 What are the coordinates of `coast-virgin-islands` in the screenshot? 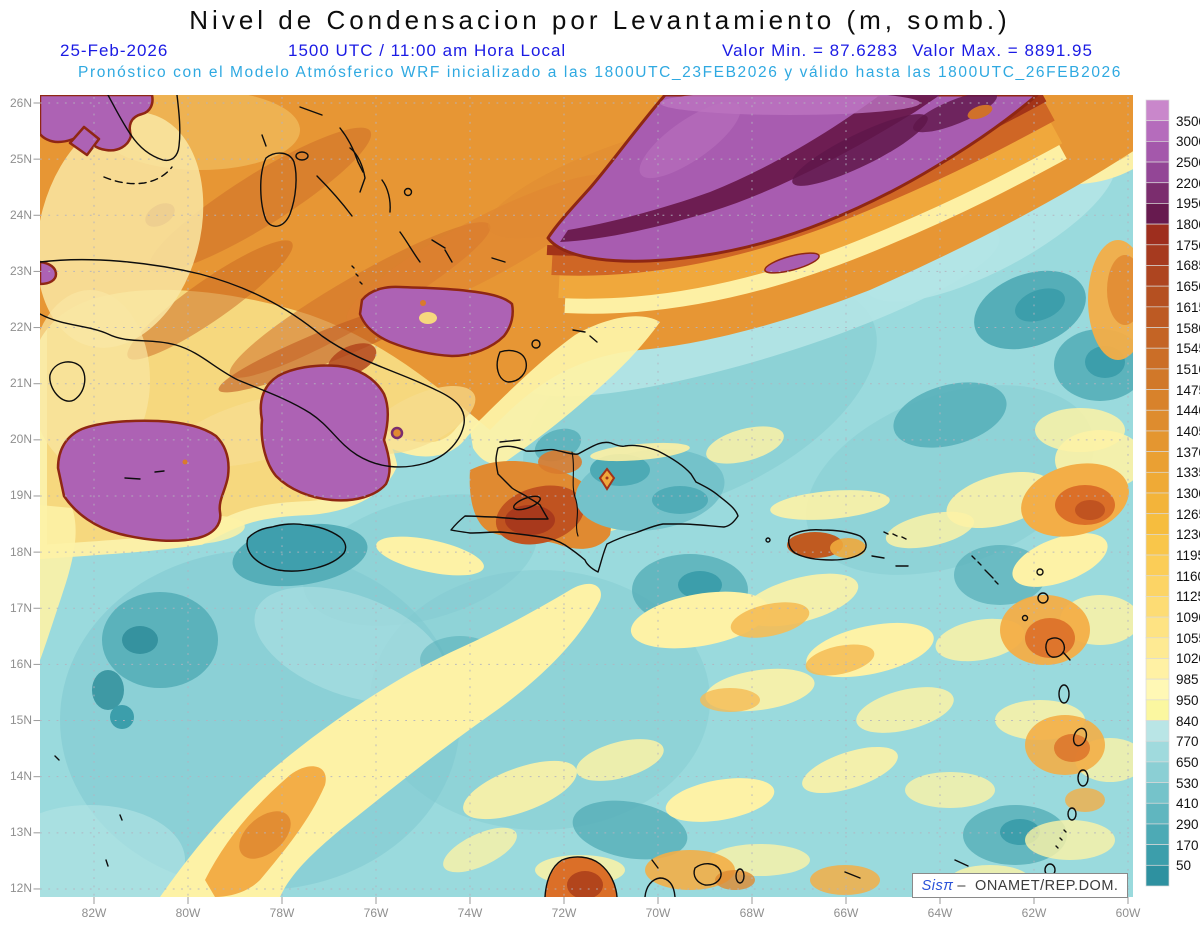 It's located at (895, 535).